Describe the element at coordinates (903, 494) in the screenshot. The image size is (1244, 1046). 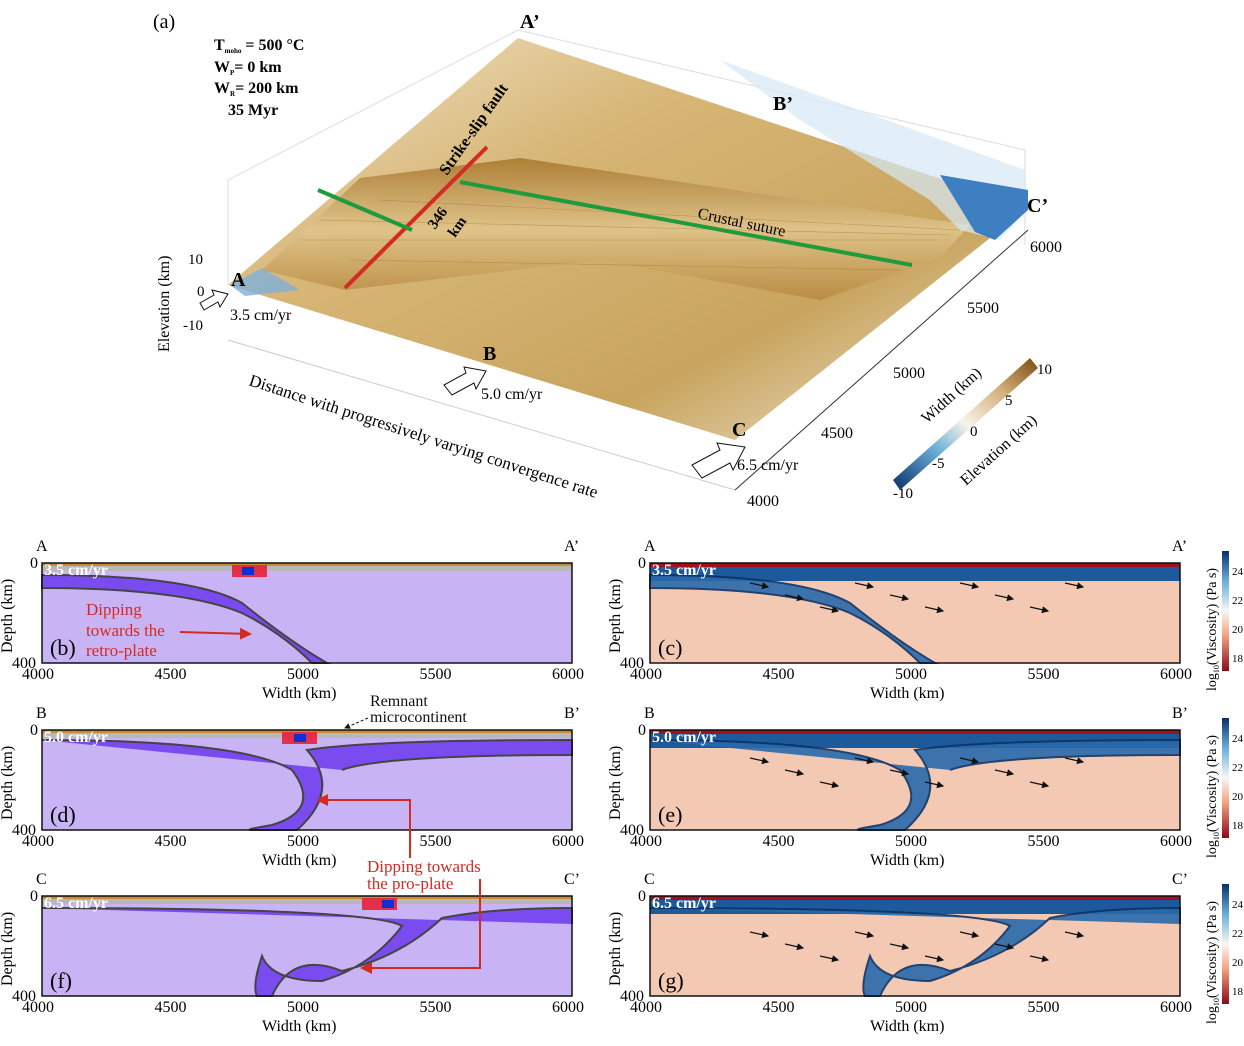
I see `cb-tick: -10` at that location.